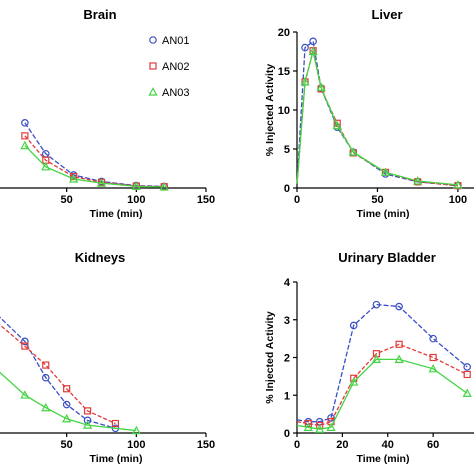 Image resolution: width=474 pixels, height=474 pixels. I want to click on brain-line-an01, so click(94, 155).